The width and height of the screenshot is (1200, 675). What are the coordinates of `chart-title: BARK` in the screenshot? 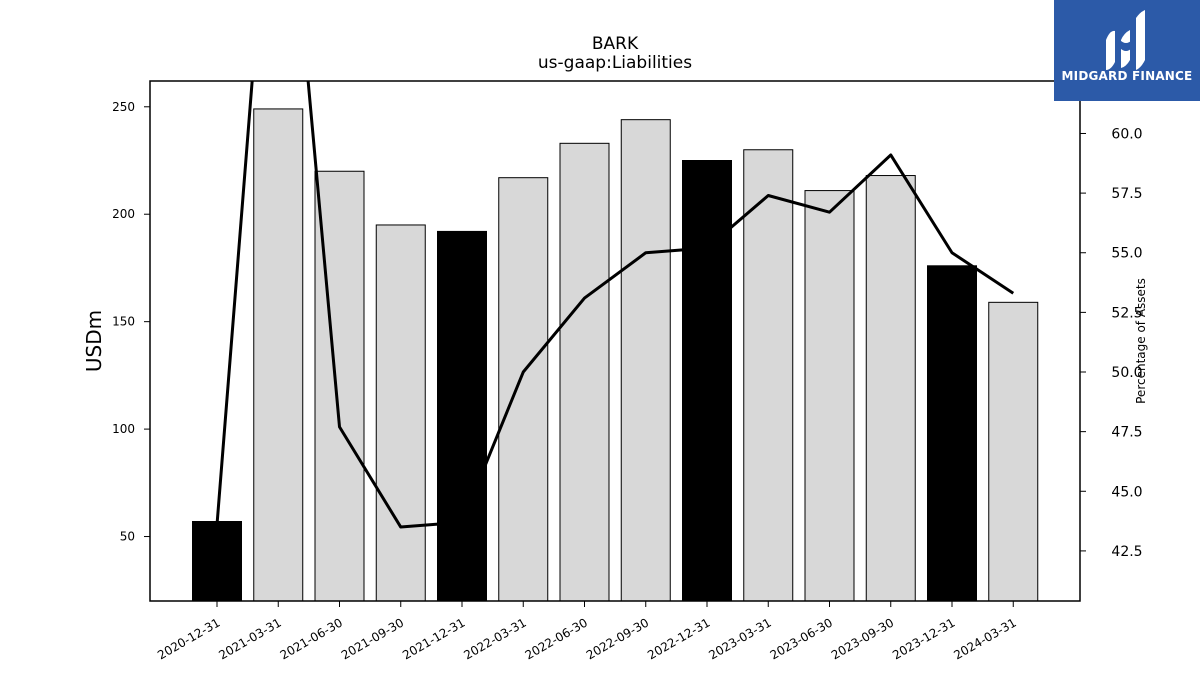 It's located at (615, 44).